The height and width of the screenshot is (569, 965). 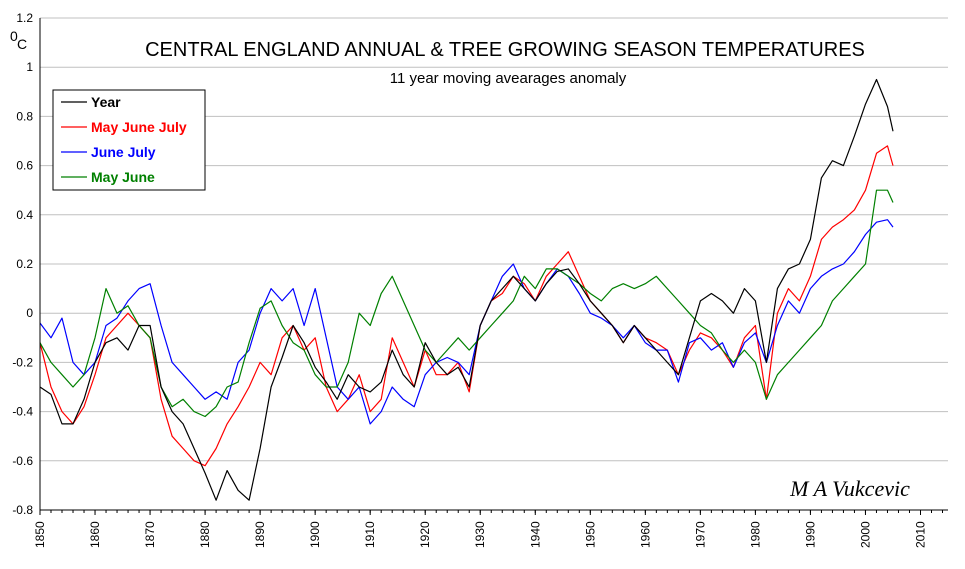 I want to click on x-tick-label: 1890, so click(x=260, y=534).